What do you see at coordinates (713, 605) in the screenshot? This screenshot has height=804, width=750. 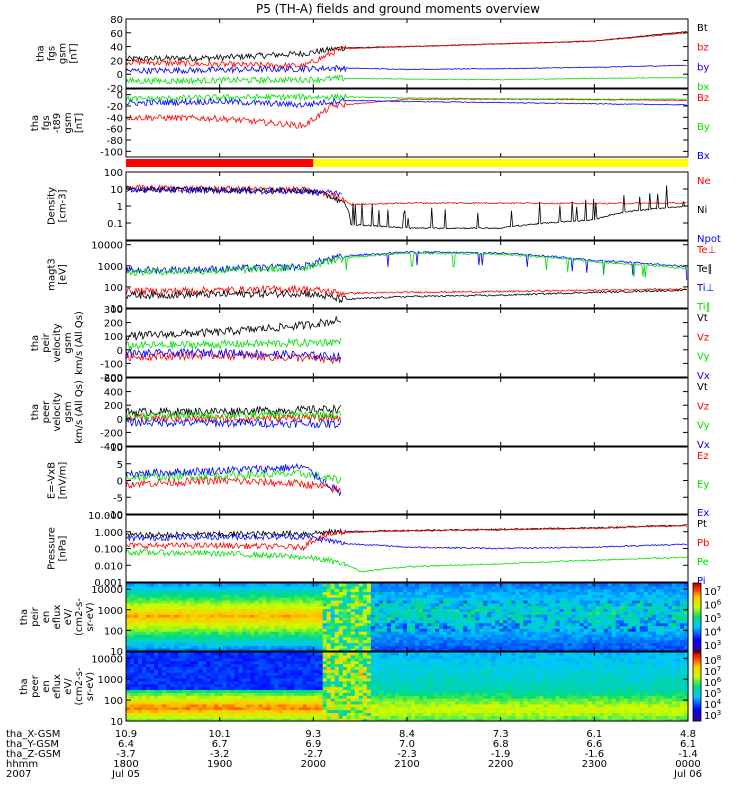 I see `colorbar-tick-label: 106` at bounding box center [713, 605].